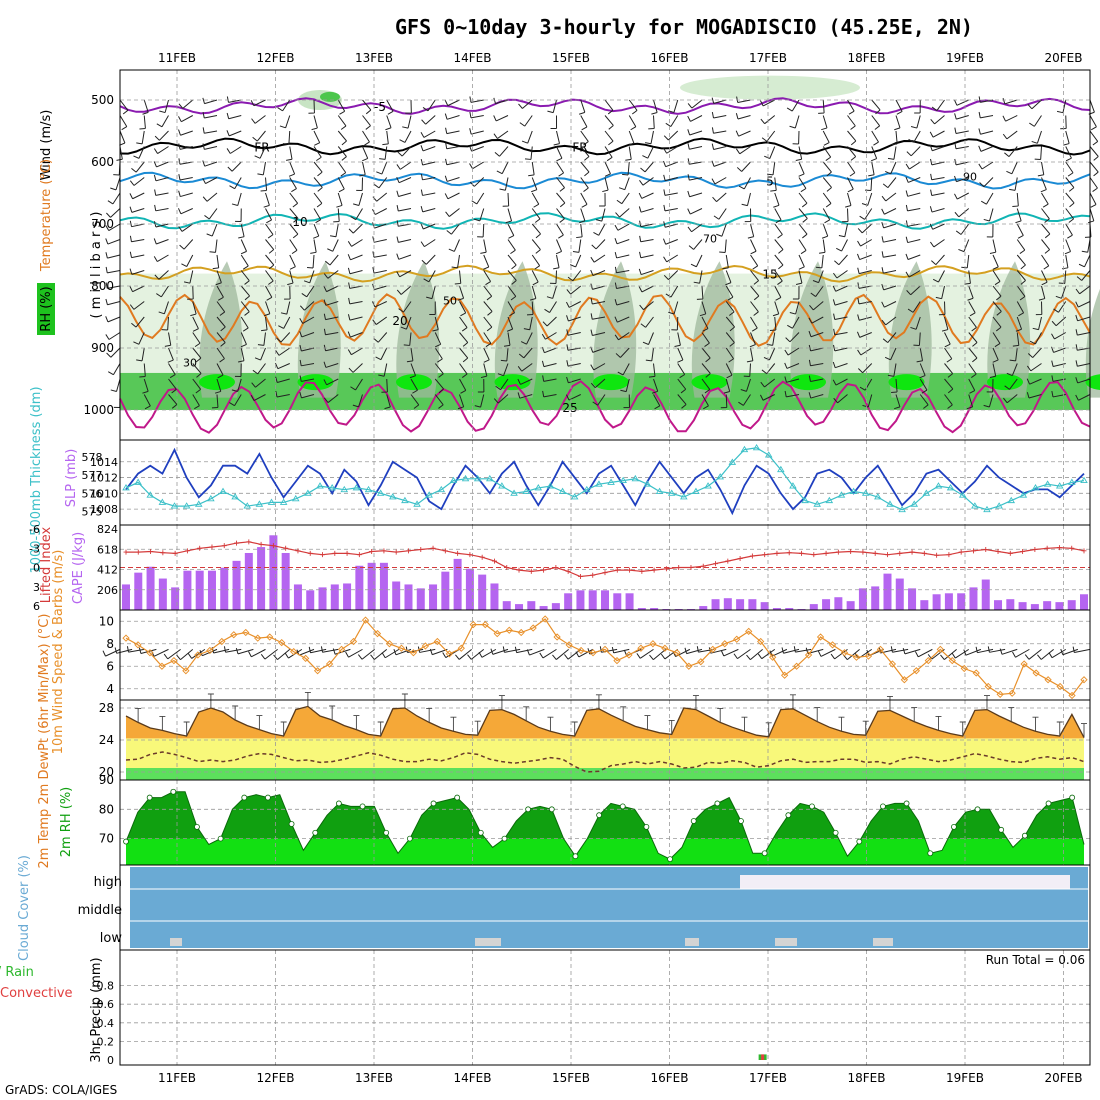 The width and height of the screenshot is (1100, 1100). I want to click on millibars-axis-label: ( m i l l i b a r s ), so click(96, 265).